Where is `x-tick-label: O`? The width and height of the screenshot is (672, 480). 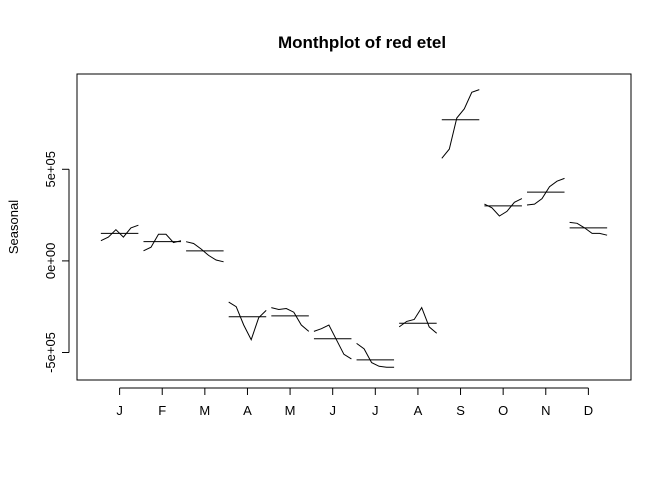
x-tick-label: O is located at coordinates (503, 410).